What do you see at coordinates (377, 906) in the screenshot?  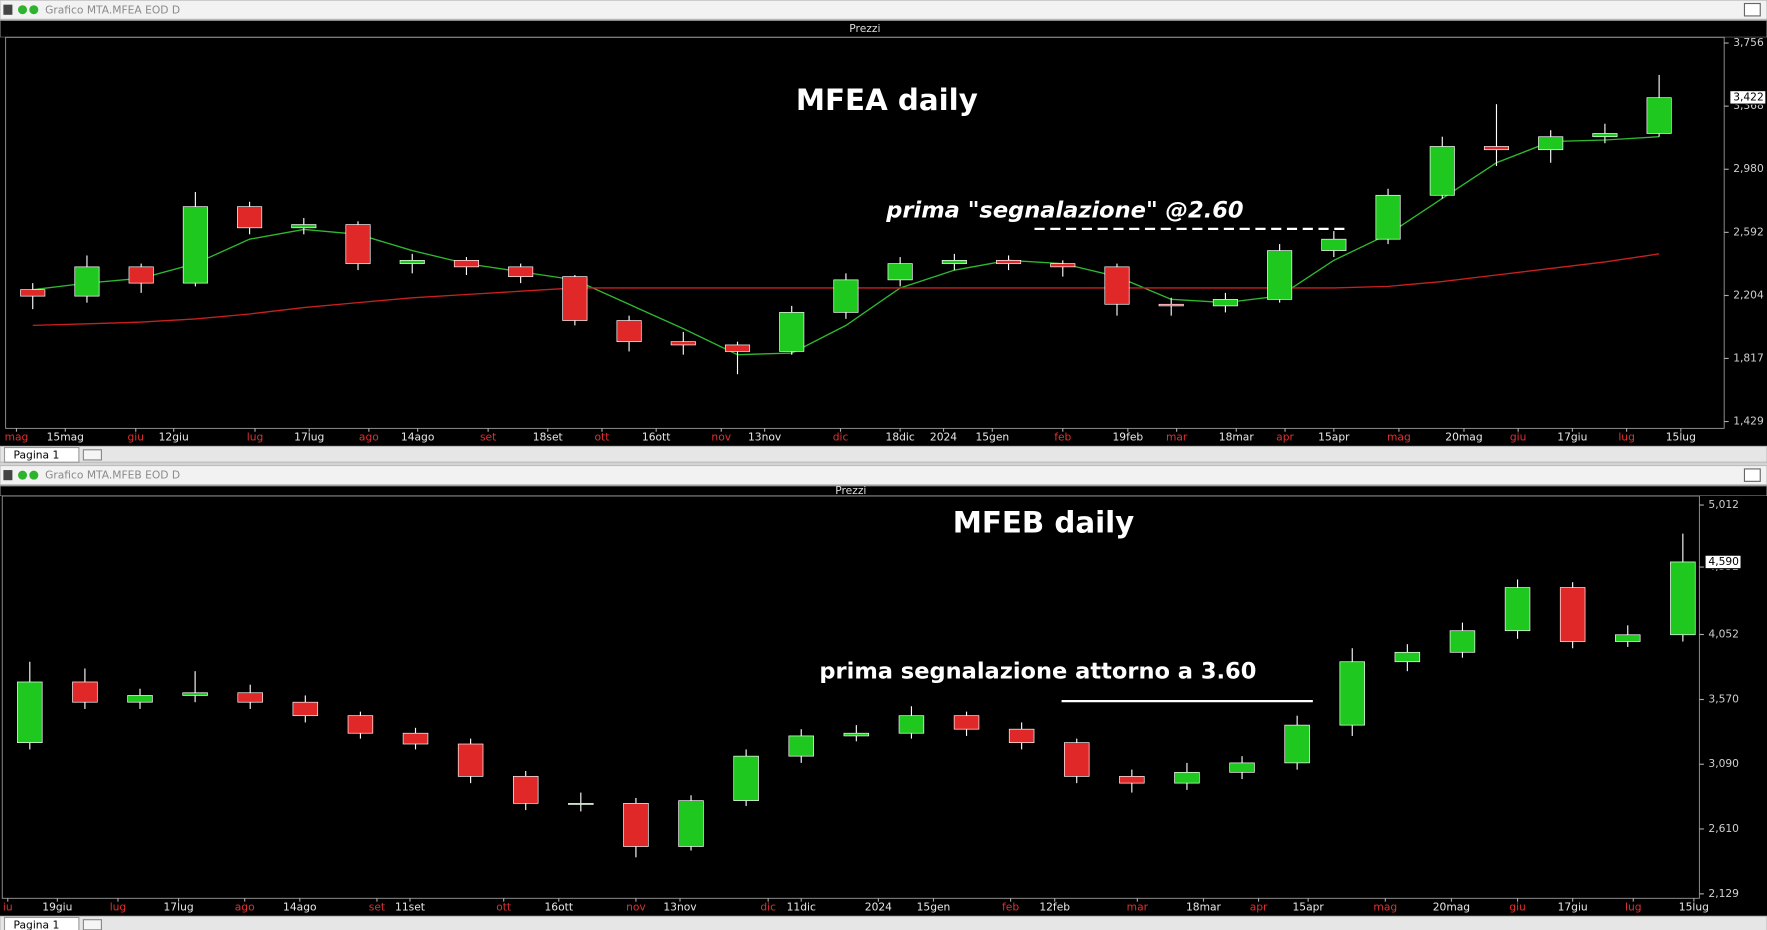 I see `x-tick-label: set` at bounding box center [377, 906].